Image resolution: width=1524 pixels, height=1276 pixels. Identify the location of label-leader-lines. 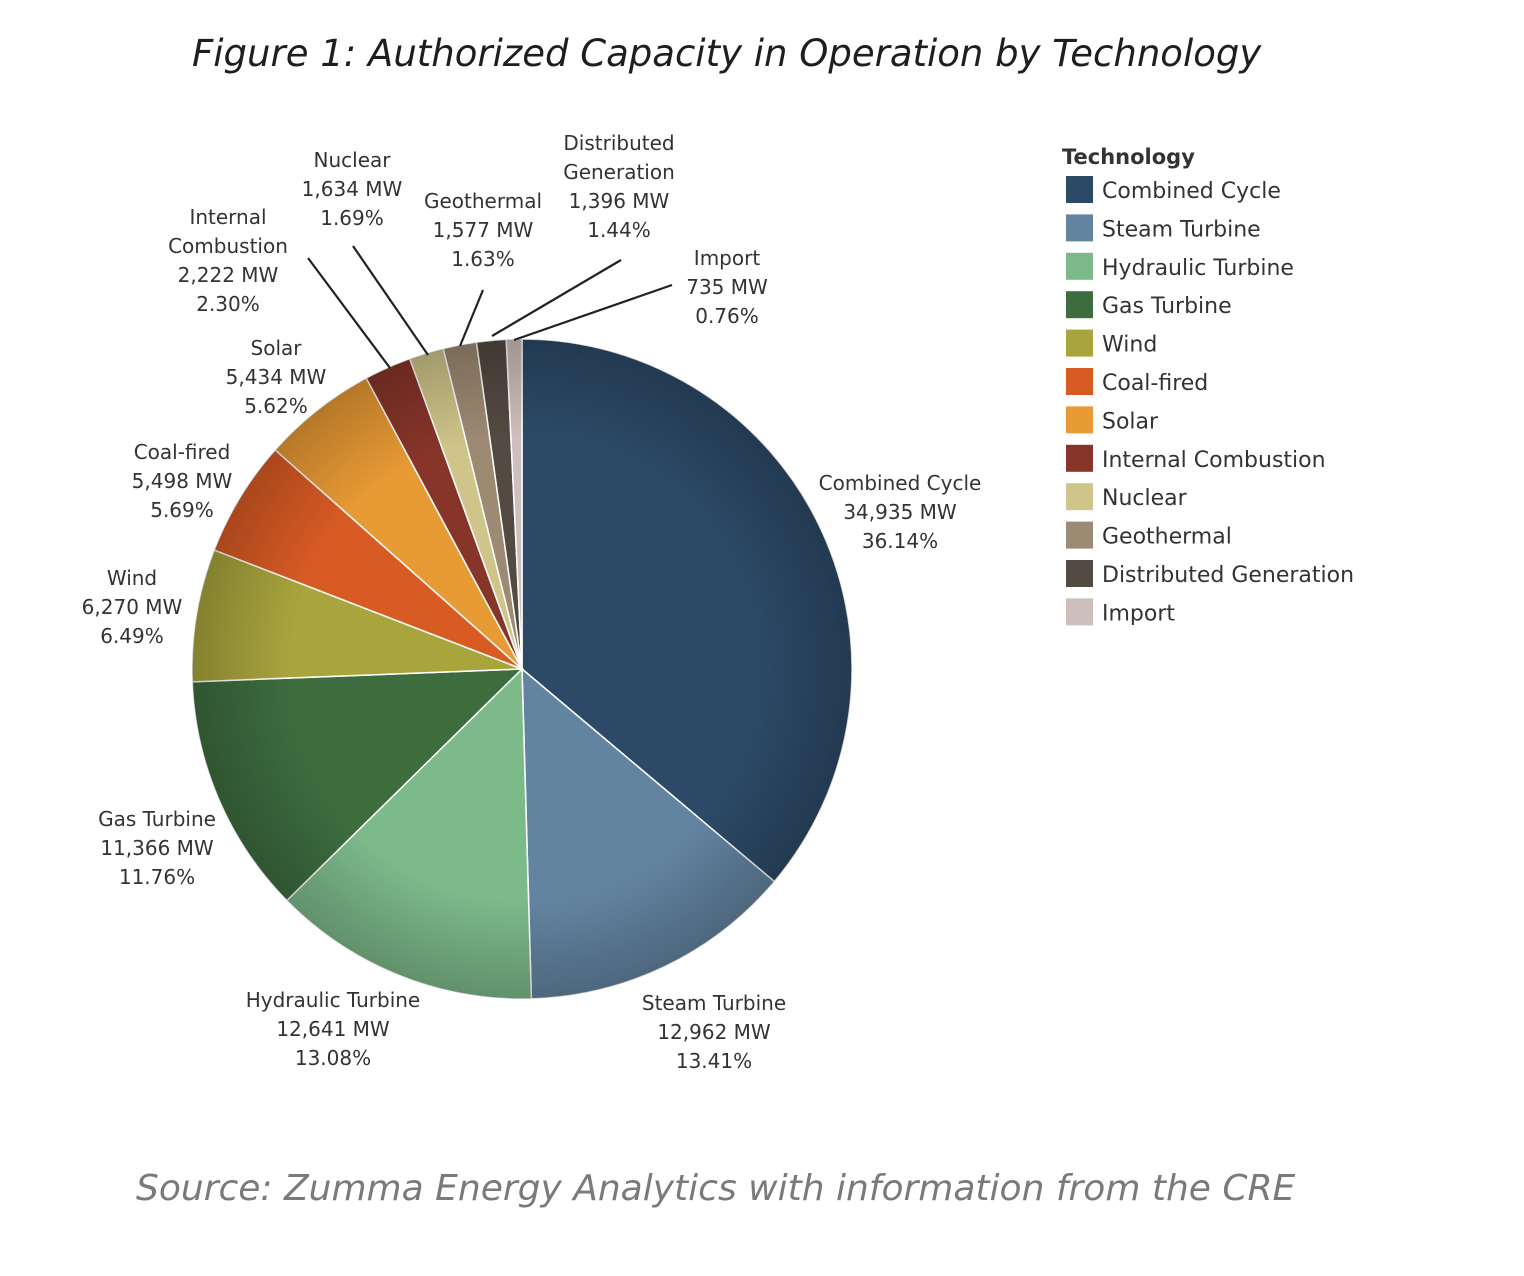
(490, 307).